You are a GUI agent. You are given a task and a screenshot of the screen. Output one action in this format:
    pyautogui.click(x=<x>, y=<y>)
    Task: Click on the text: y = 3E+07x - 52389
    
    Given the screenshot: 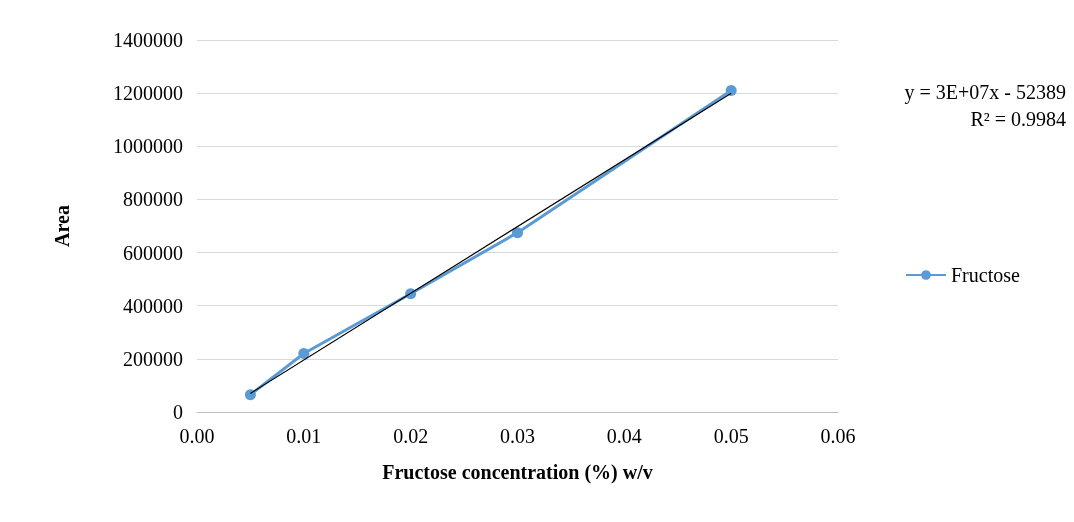 What is the action you would take?
    pyautogui.click(x=985, y=92)
    